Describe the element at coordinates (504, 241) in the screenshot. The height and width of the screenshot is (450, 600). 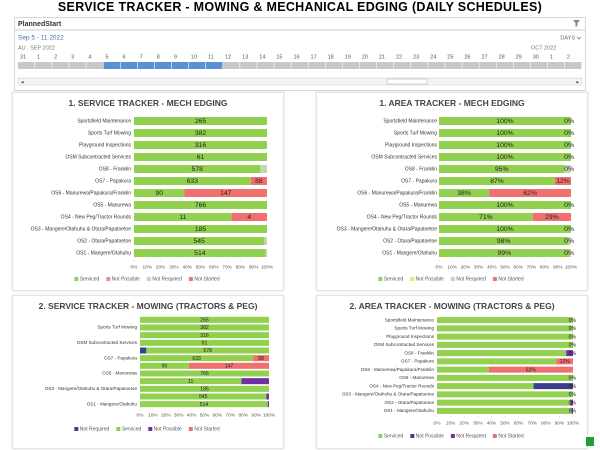
I see `data-label: 98%` at that location.